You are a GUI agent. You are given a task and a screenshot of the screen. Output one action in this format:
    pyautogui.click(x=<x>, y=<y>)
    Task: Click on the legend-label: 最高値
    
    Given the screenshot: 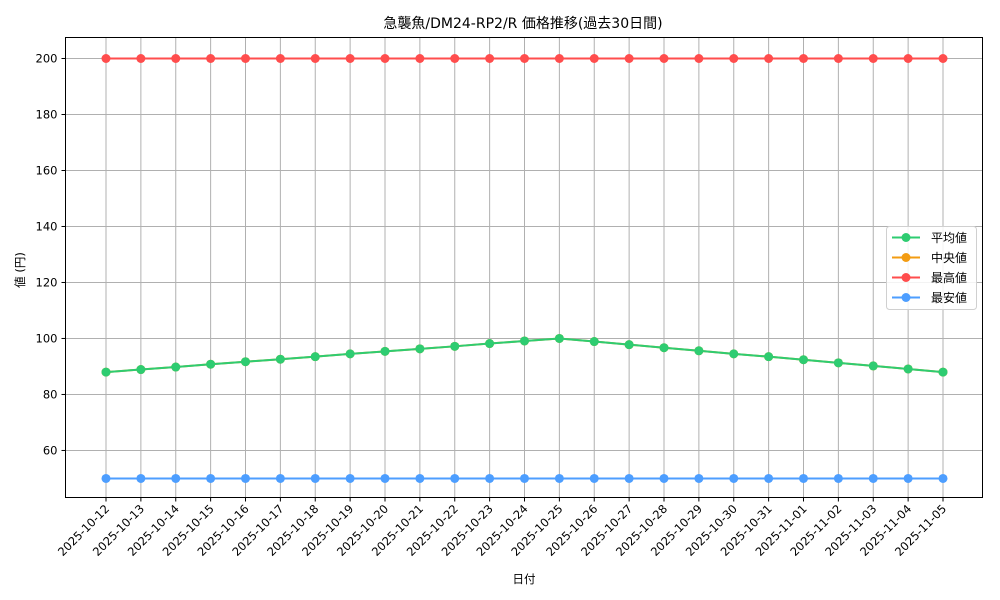 What is the action you would take?
    pyautogui.click(x=949, y=277)
    